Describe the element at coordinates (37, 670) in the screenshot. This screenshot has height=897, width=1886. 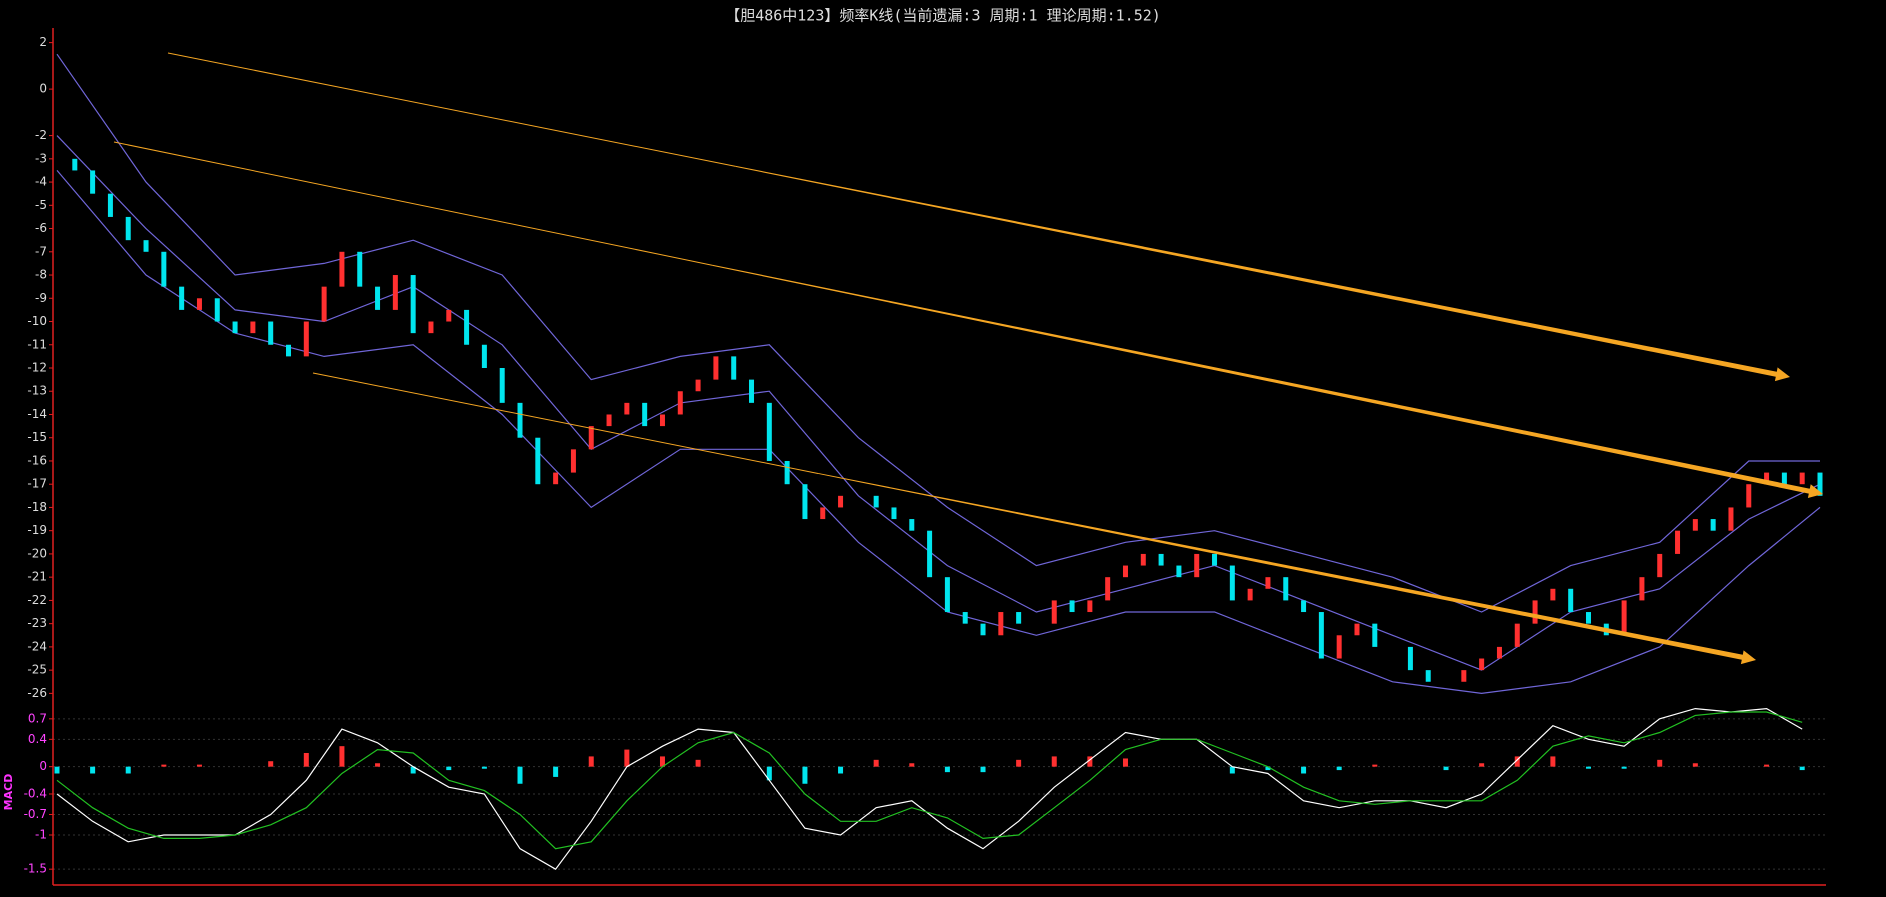
I see `y-tick-label: -25` at that location.